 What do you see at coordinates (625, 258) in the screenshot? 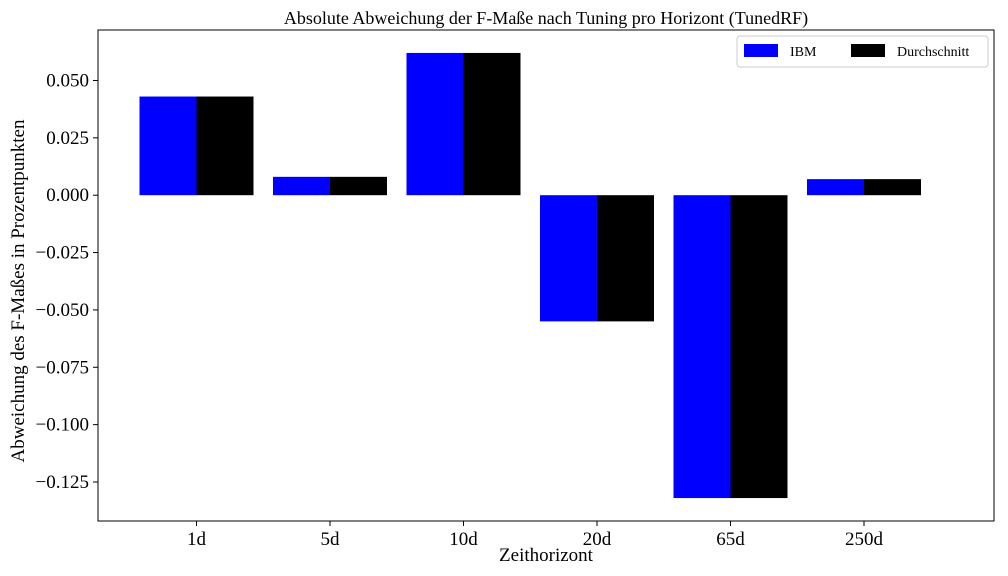
I see `bar-durchschnitt-20d` at bounding box center [625, 258].